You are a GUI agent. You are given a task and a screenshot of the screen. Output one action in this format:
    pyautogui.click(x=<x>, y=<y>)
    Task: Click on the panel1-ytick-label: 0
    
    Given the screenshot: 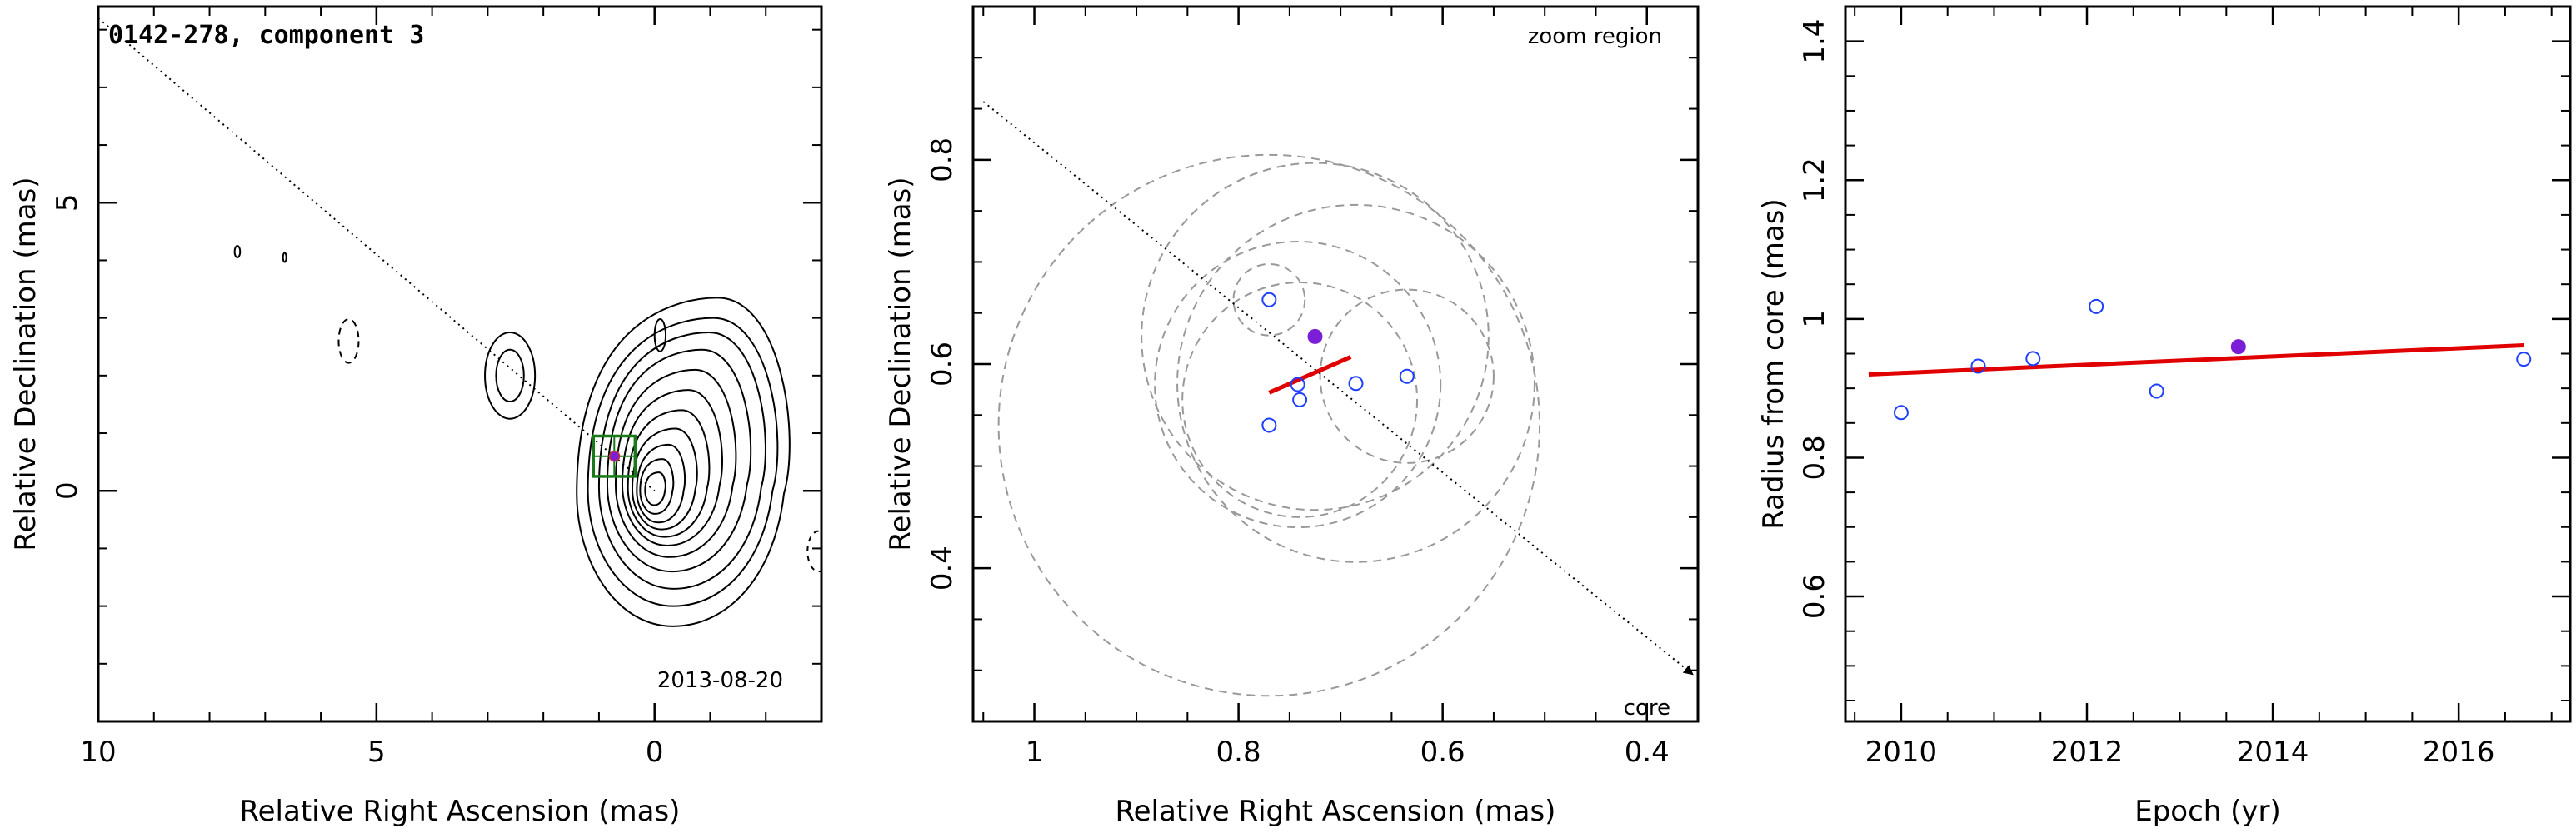 What is the action you would take?
    pyautogui.click(x=67, y=490)
    